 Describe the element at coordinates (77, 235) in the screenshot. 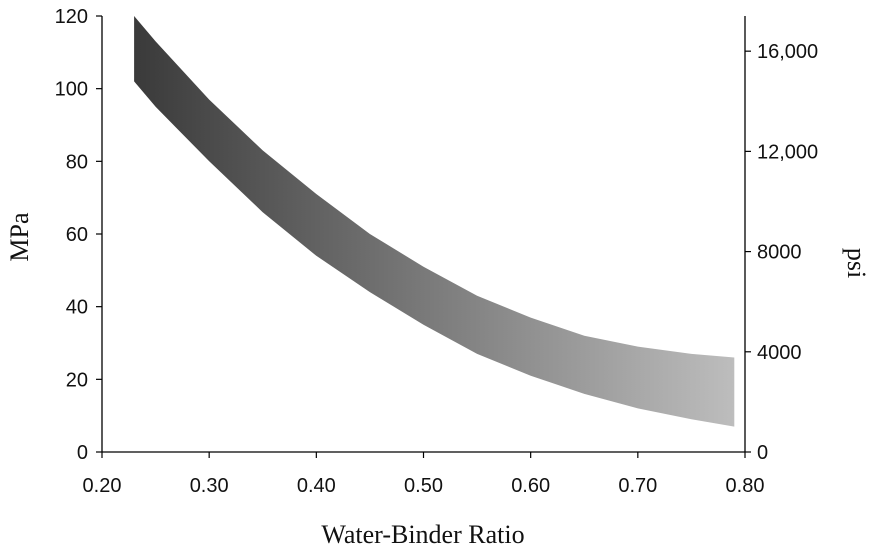

I see `y-tick-label: 60` at that location.